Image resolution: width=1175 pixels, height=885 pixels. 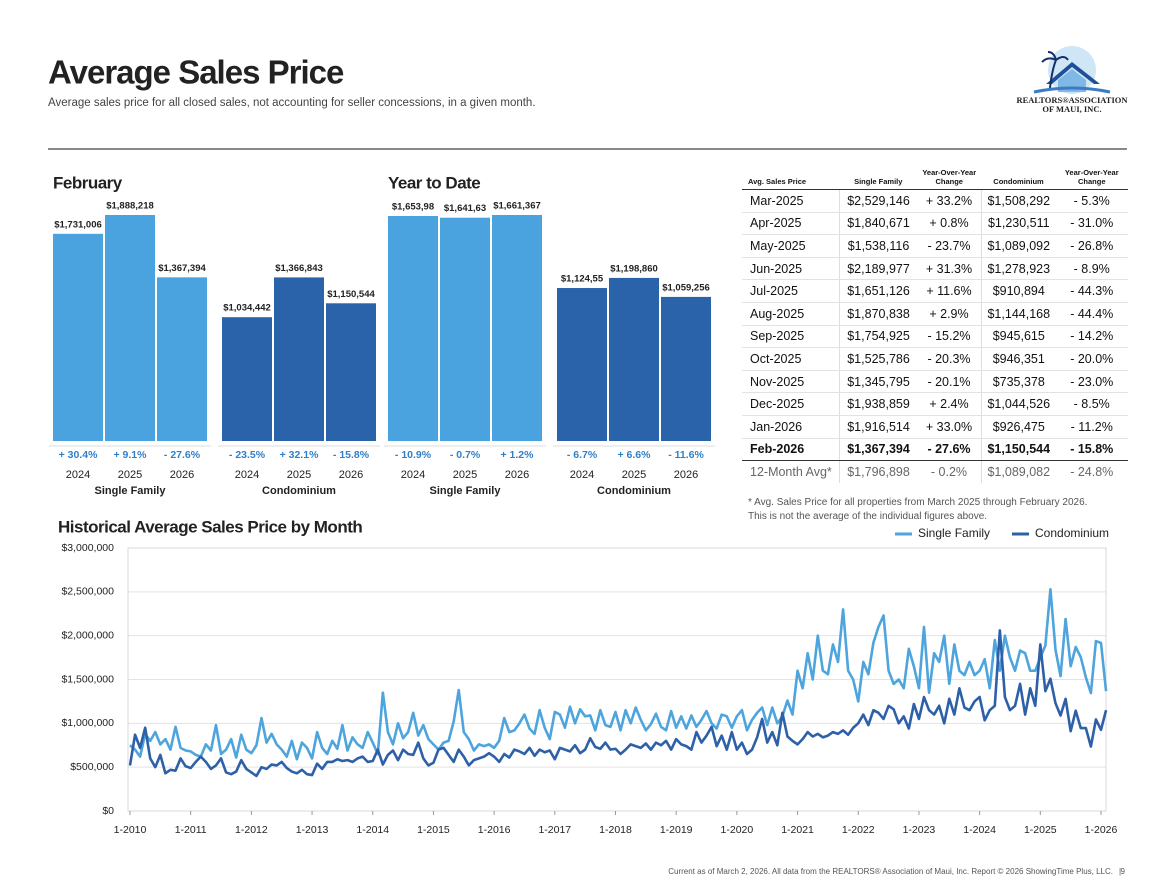 I want to click on x-tick-label: 1-2015, so click(x=433, y=830).